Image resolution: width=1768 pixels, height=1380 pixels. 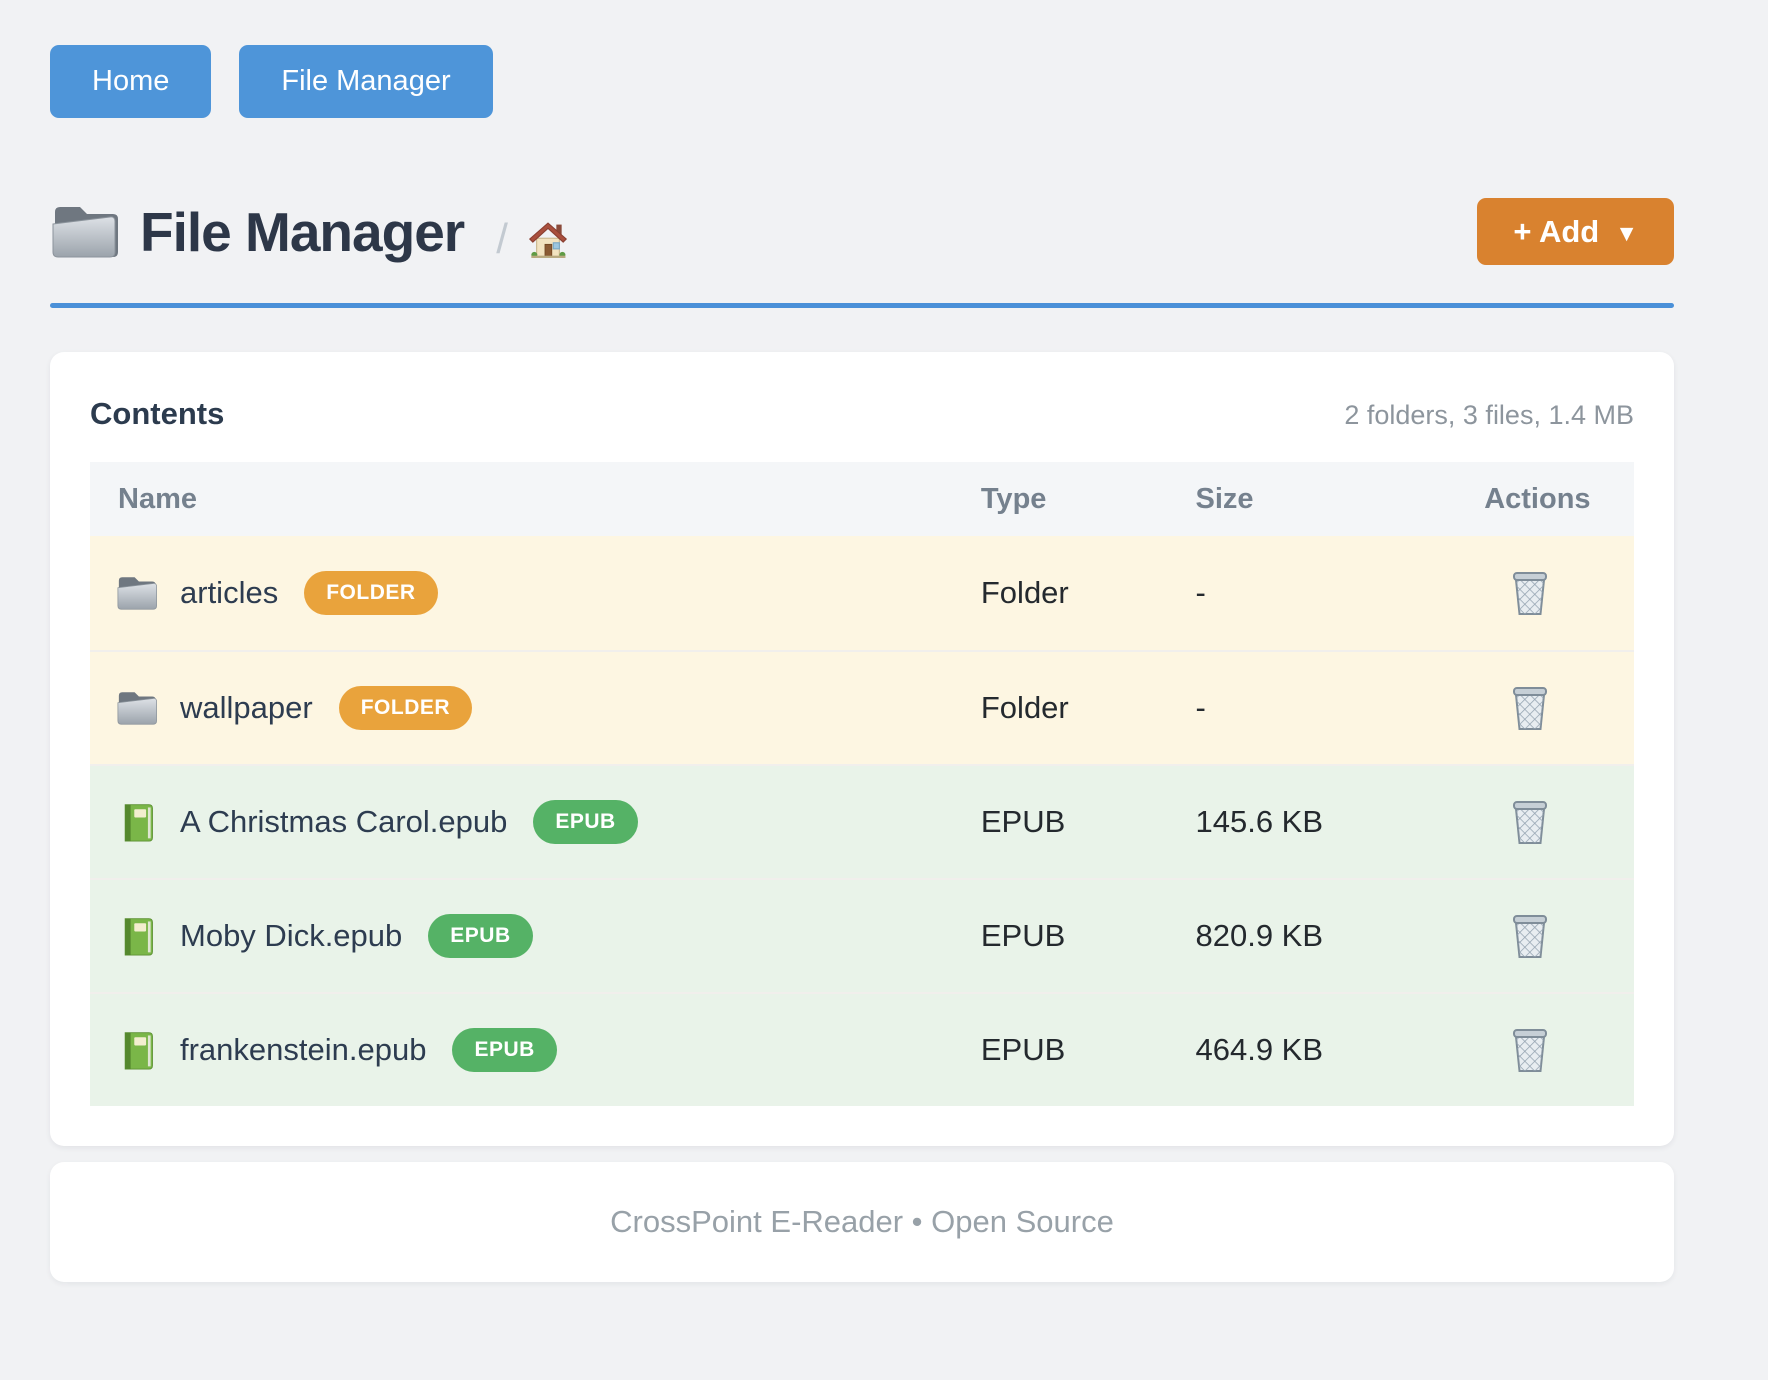 What do you see at coordinates (862, 231) in the screenshot?
I see `page-header: File Manager /` at bounding box center [862, 231].